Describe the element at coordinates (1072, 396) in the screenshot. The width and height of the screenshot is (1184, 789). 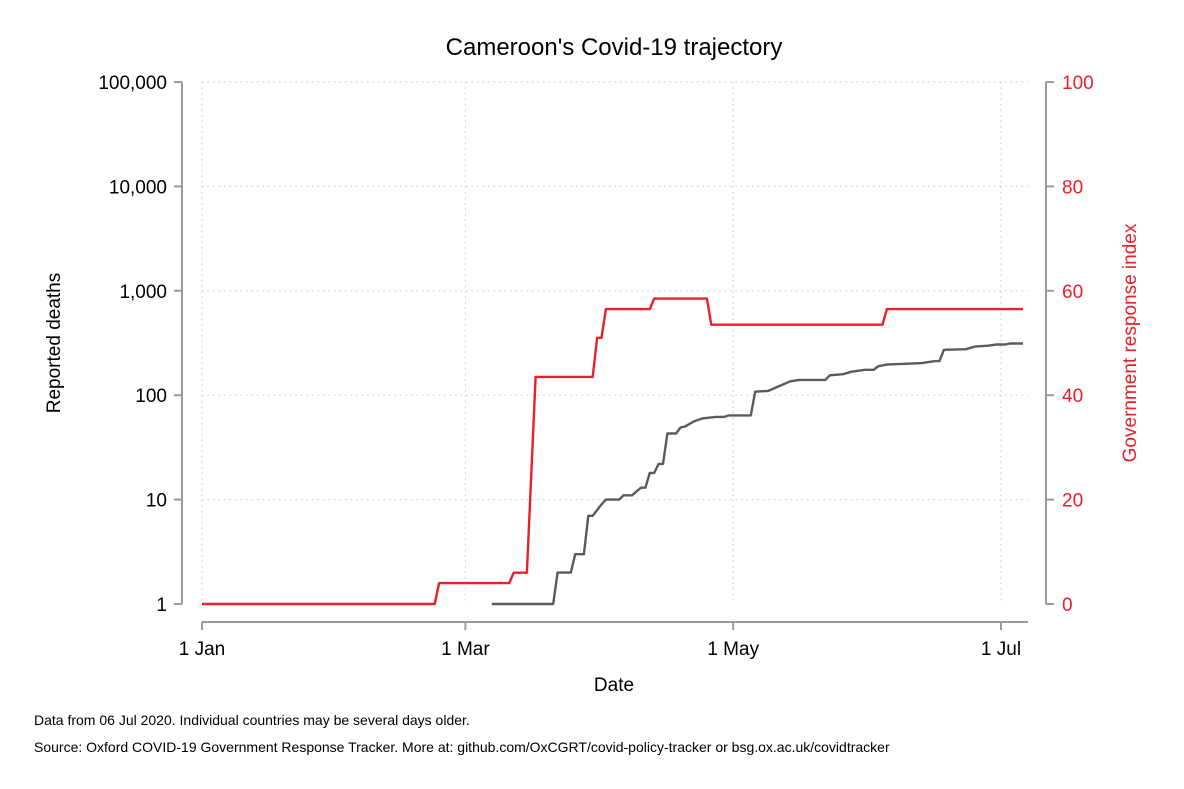
I see `y2-tick-label: 40` at that location.